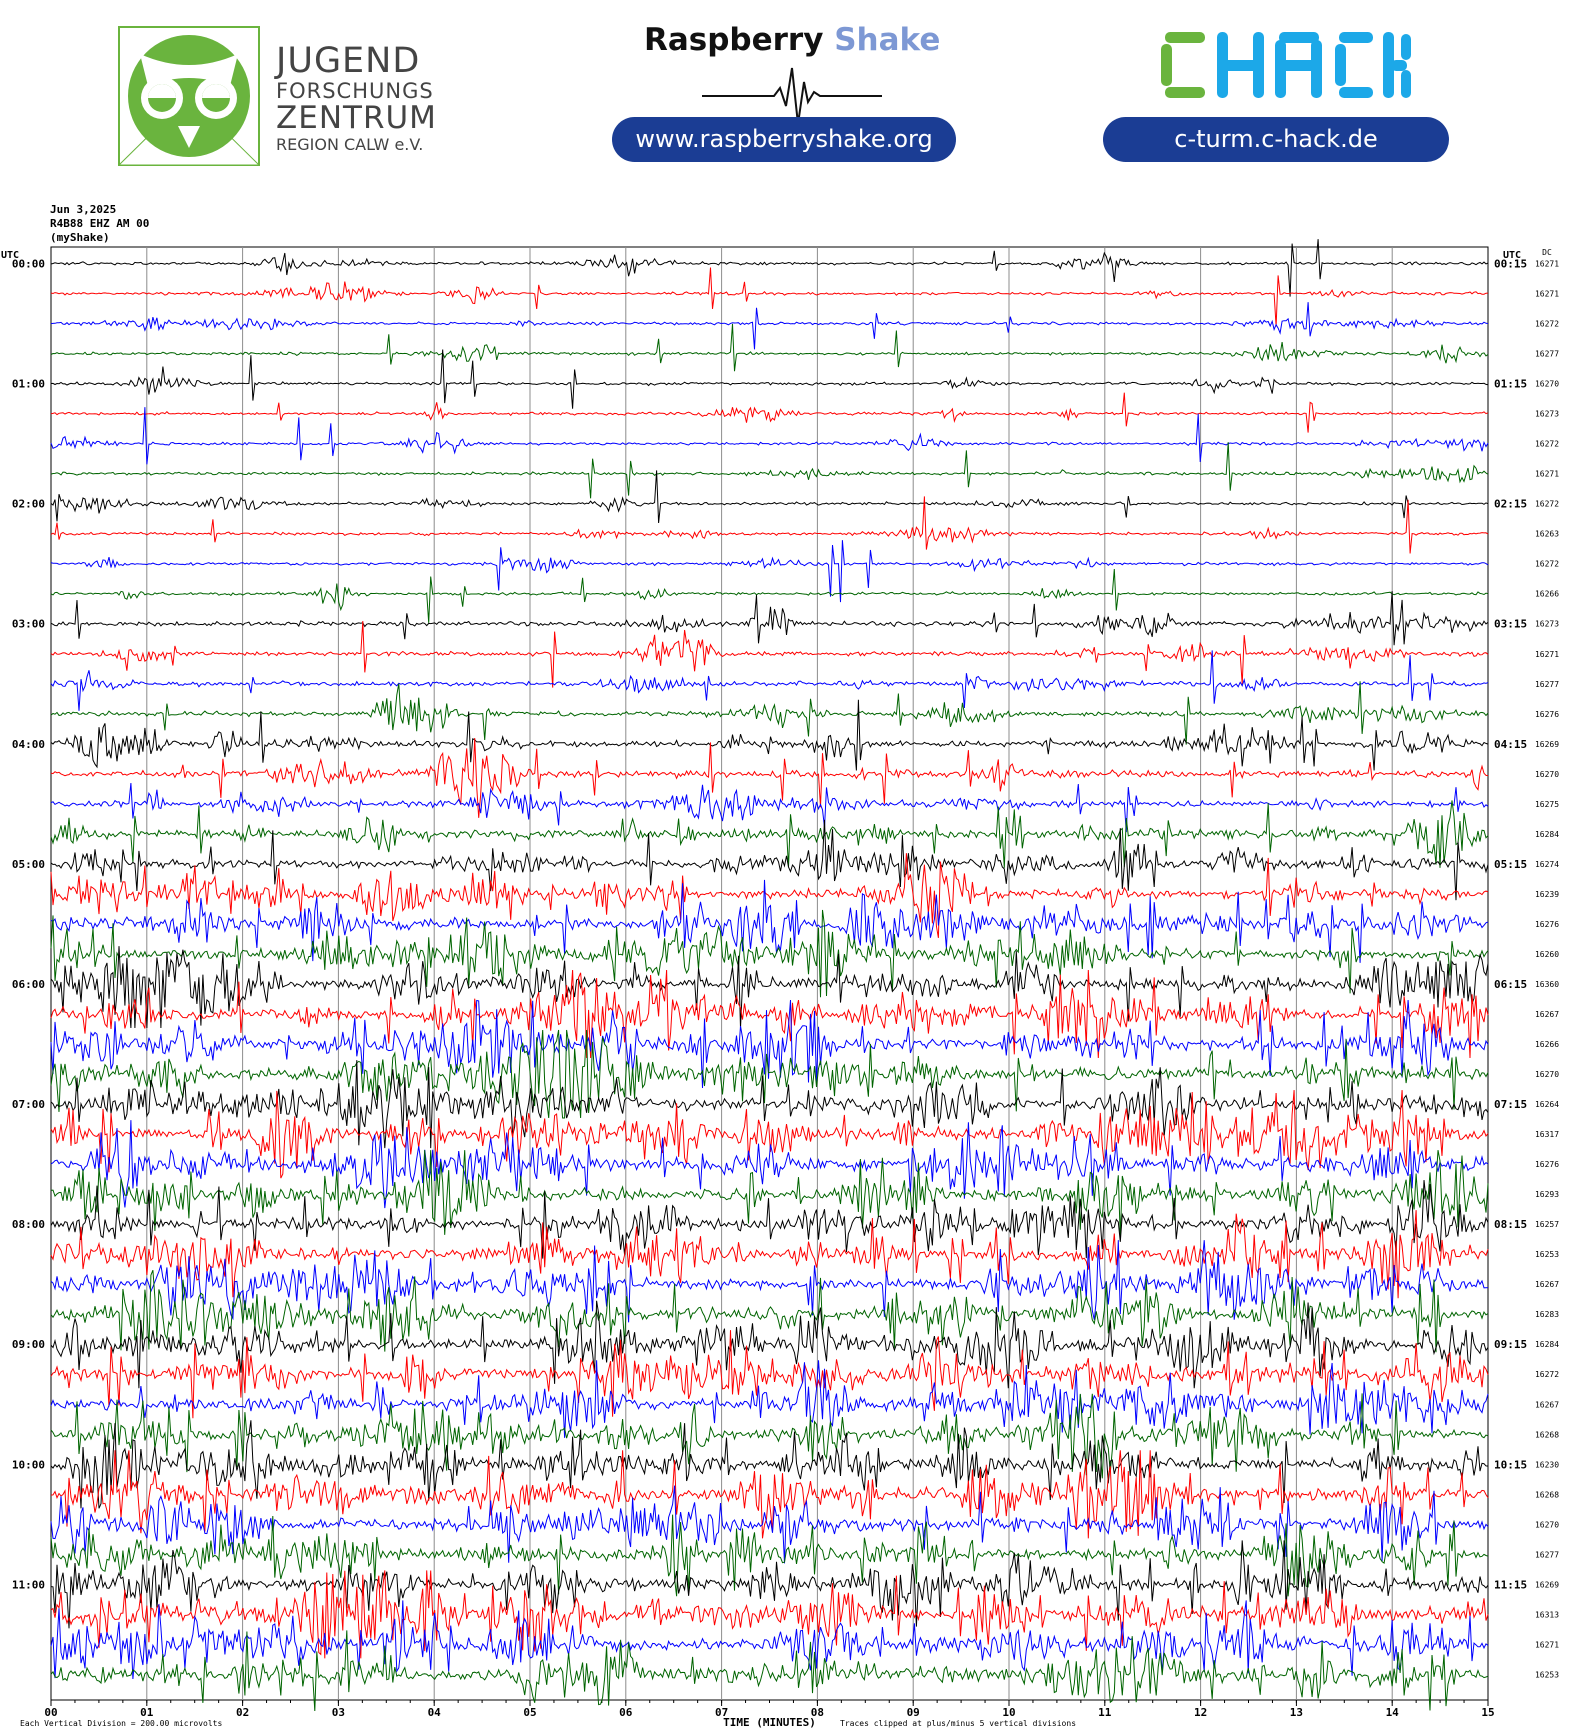  What do you see at coordinates (1393, 1712) in the screenshot?
I see `x-tick-label: 14` at bounding box center [1393, 1712].